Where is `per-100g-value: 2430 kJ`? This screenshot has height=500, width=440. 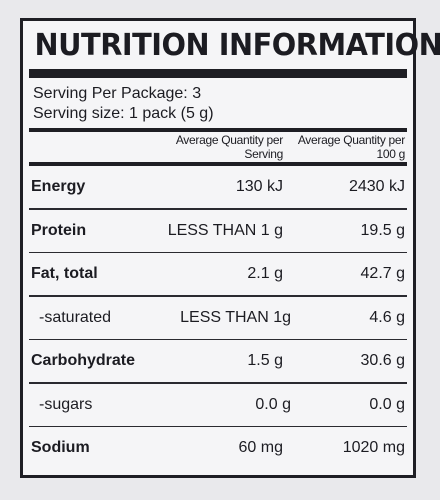
per-100g-value: 2430 kJ is located at coordinates (376, 186).